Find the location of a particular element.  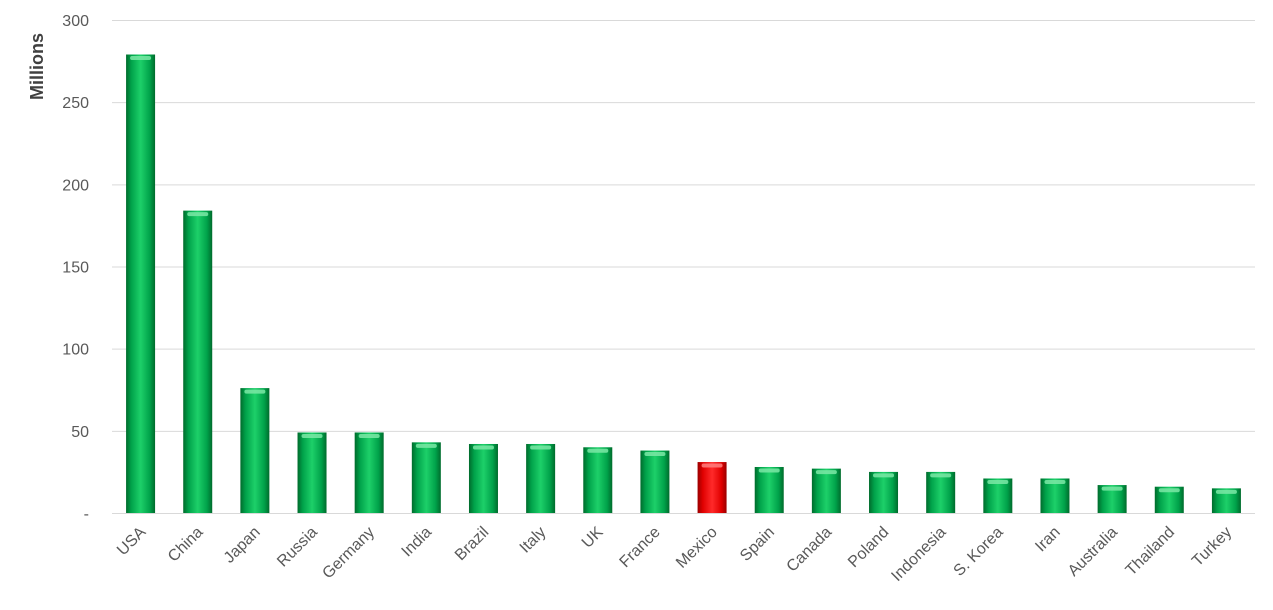

bar-spain is located at coordinates (769, 489).